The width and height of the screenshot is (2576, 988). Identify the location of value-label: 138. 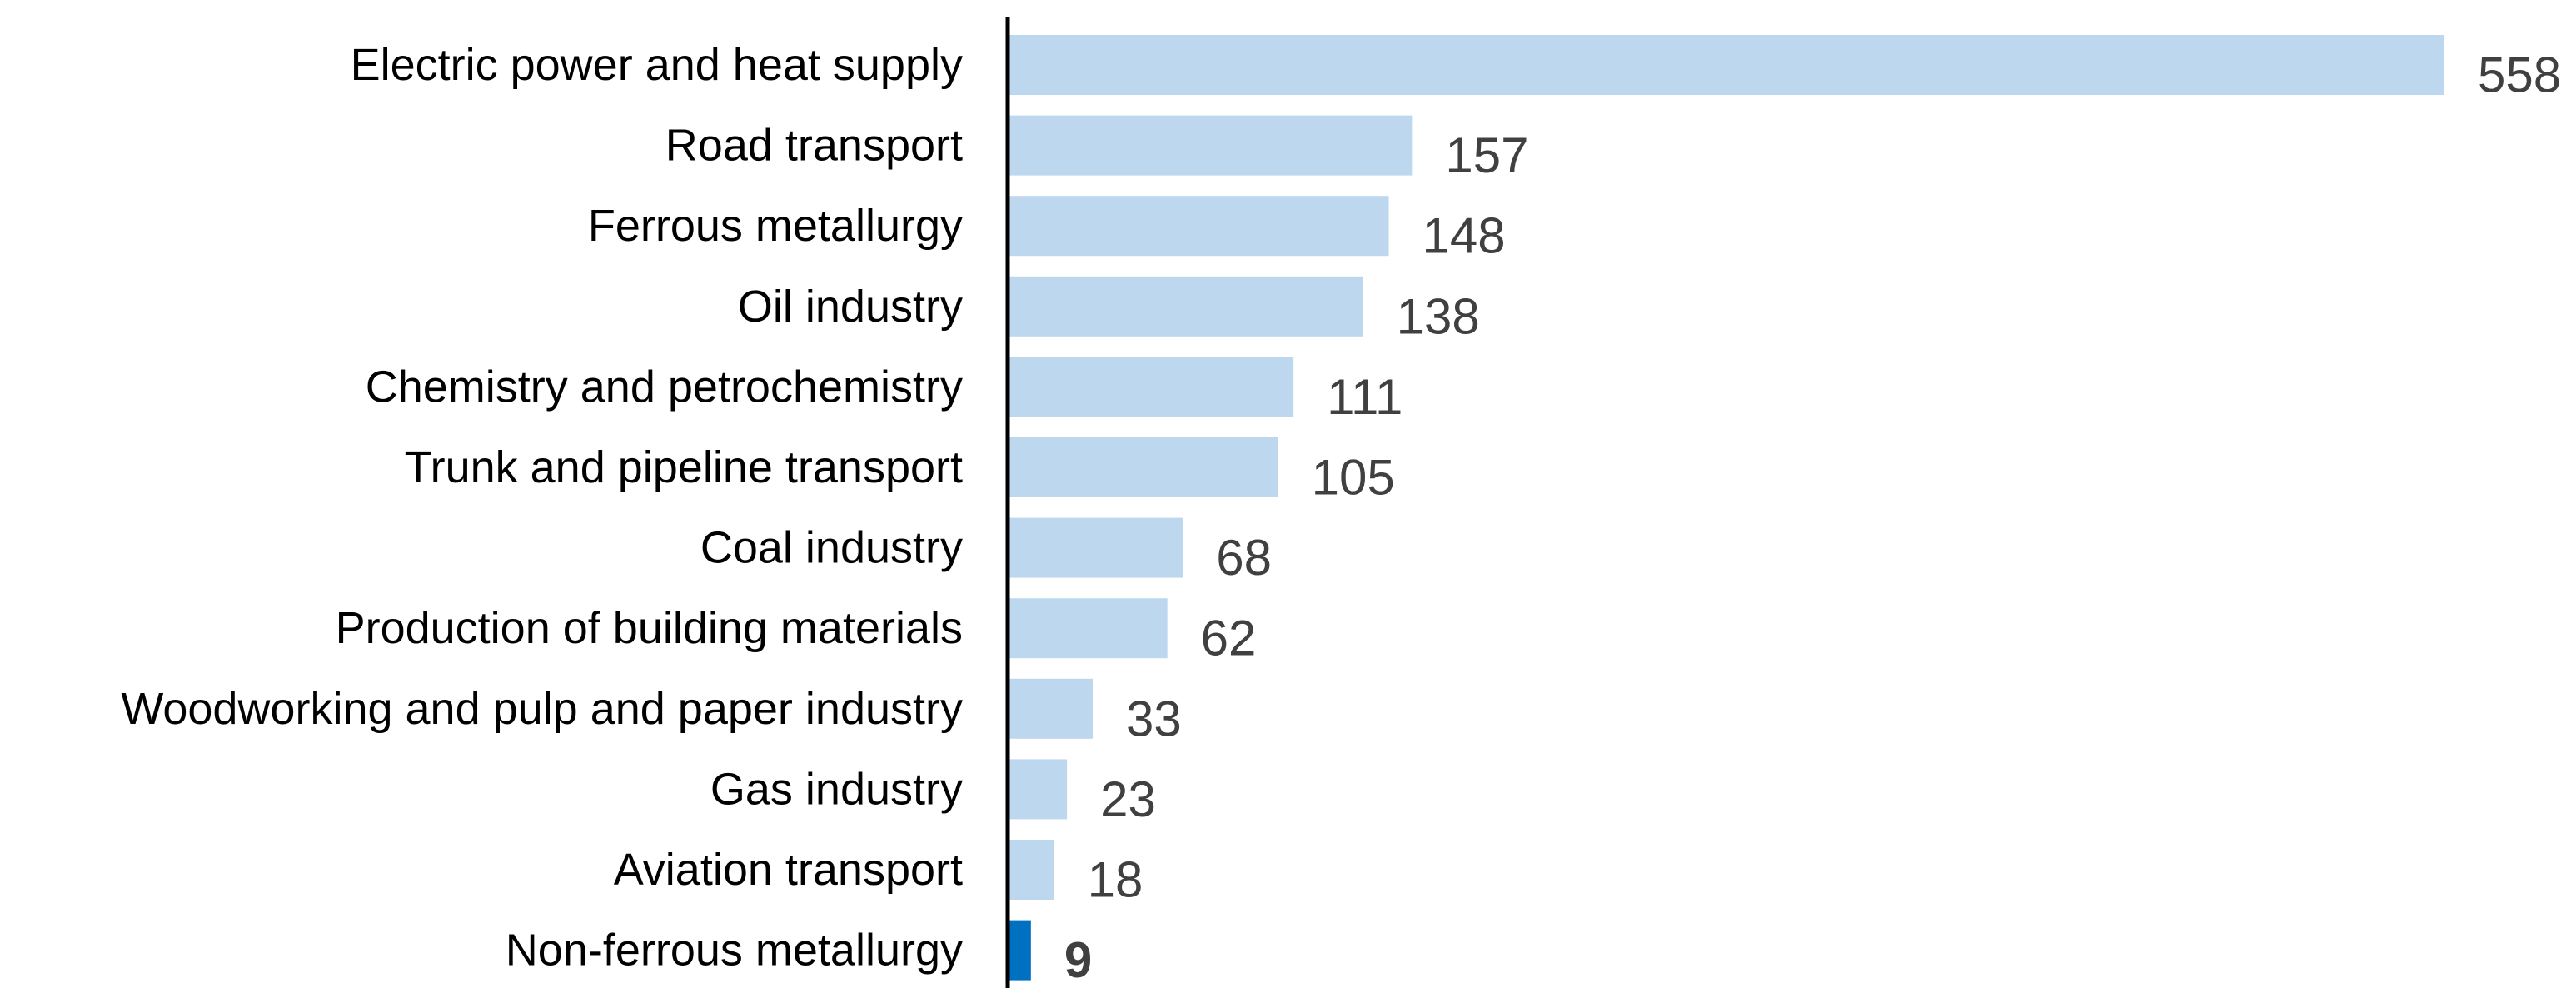
(1438, 316).